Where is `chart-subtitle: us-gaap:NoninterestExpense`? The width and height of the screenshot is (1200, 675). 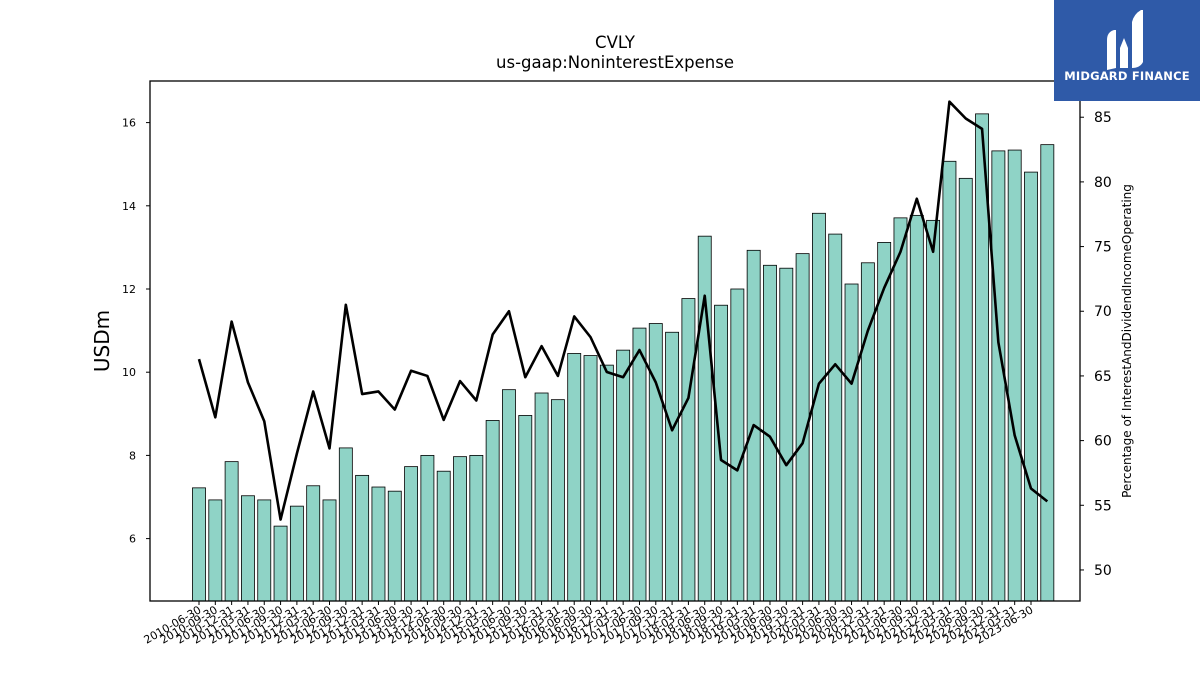 chart-subtitle: us-gaap:NoninterestExpense is located at coordinates (615, 62).